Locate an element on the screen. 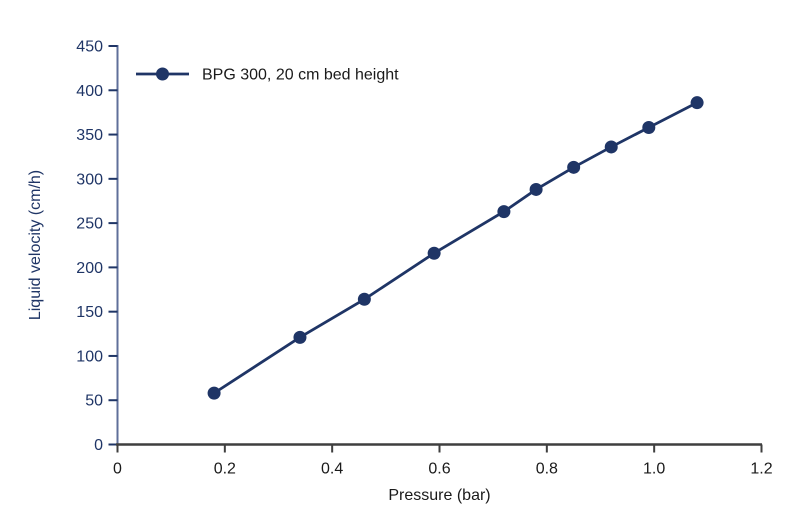 The width and height of the screenshot is (801, 526). x-tick-label: 1.2 is located at coordinates (761, 469).